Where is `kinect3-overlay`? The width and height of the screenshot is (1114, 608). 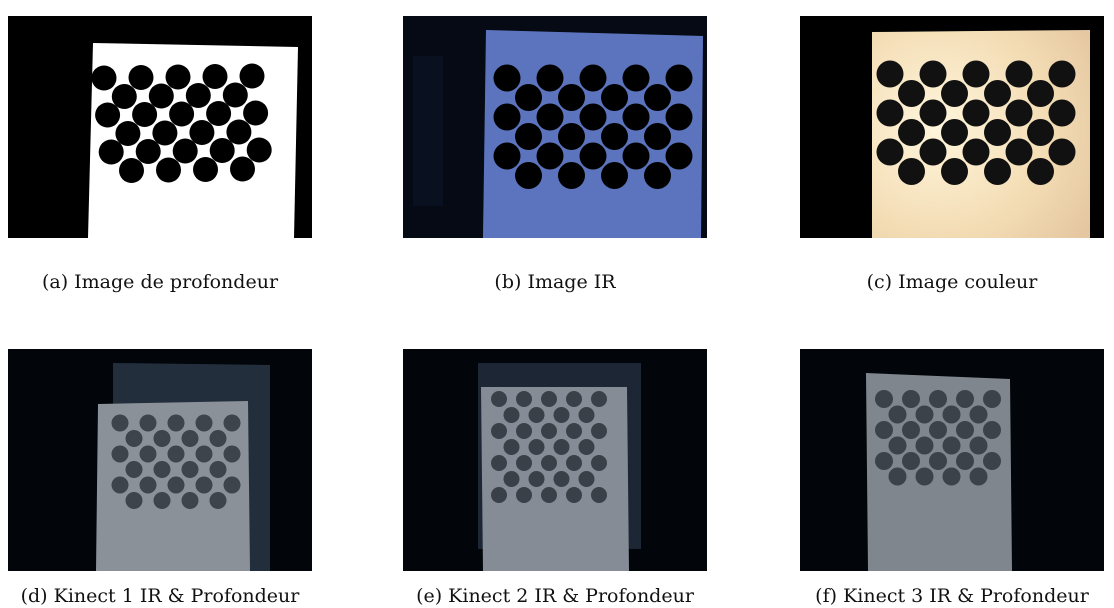 kinect3-overlay is located at coordinates (952, 460).